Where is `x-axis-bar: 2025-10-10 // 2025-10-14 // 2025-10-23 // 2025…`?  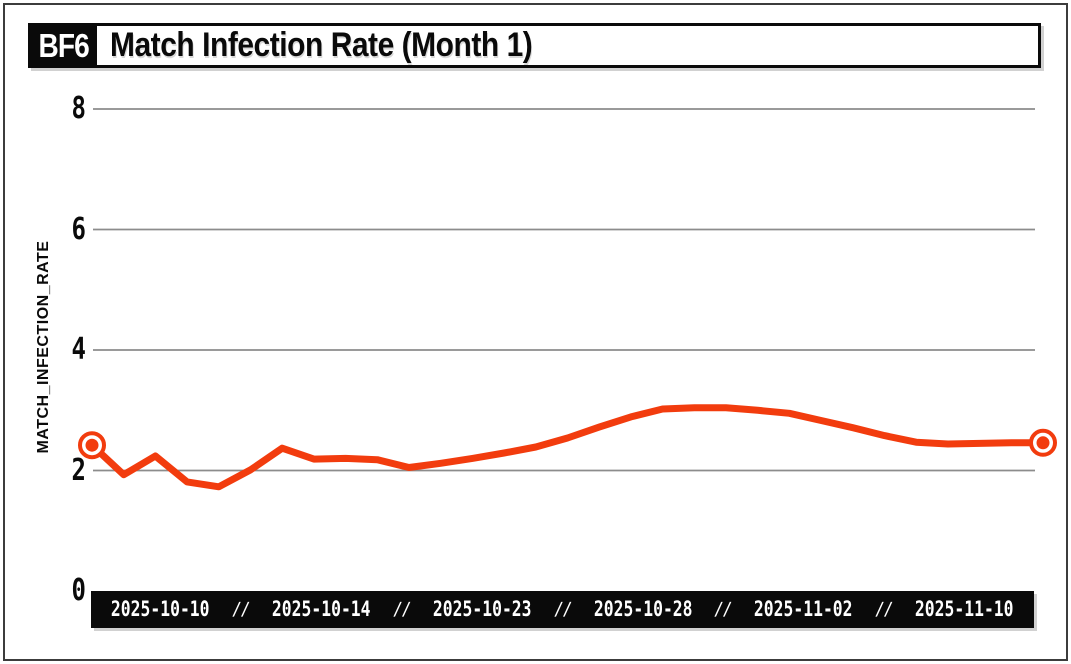
x-axis-bar: 2025-10-10 // 2025-10-14 // 2025-10-23 // 2025… is located at coordinates (562, 609).